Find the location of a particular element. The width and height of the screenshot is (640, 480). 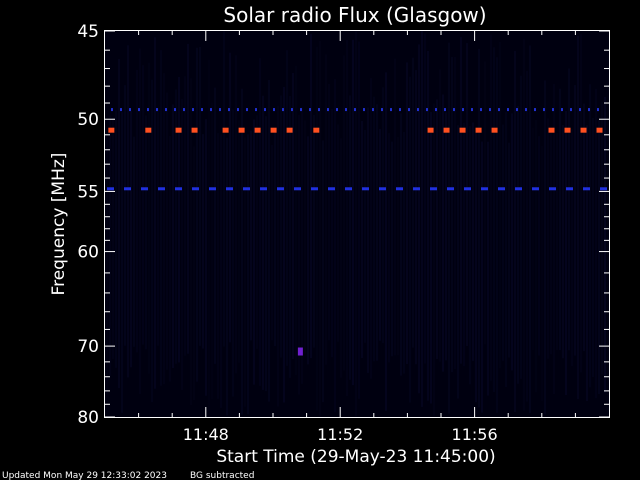

y-tick-label: 45 is located at coordinates (88, 32).